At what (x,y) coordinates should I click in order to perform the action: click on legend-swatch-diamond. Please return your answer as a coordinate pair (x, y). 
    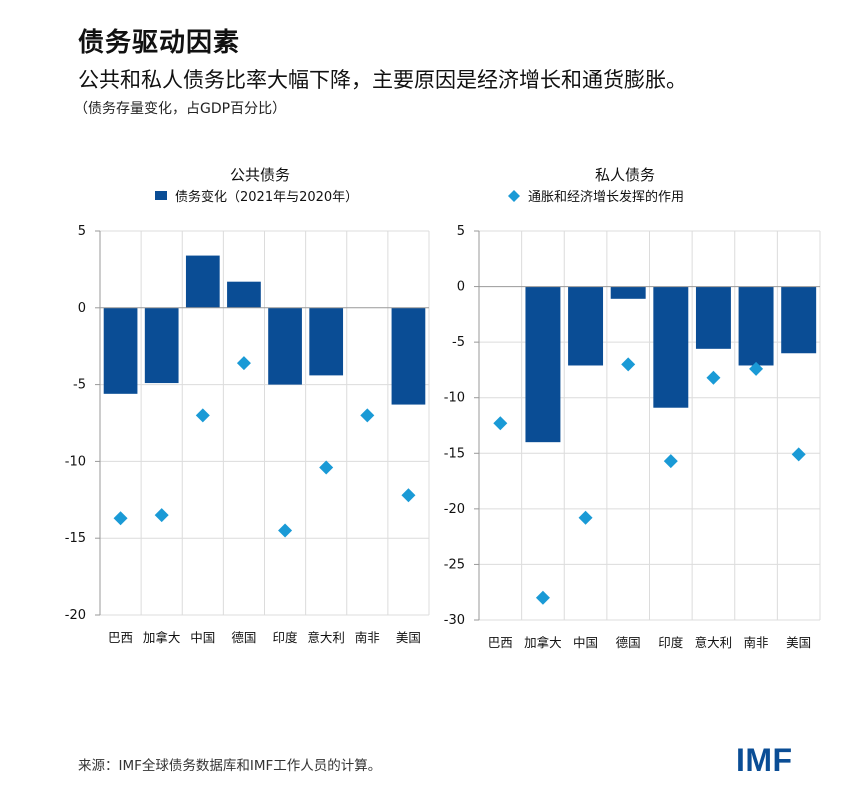
    Looking at the image, I should click on (514, 196).